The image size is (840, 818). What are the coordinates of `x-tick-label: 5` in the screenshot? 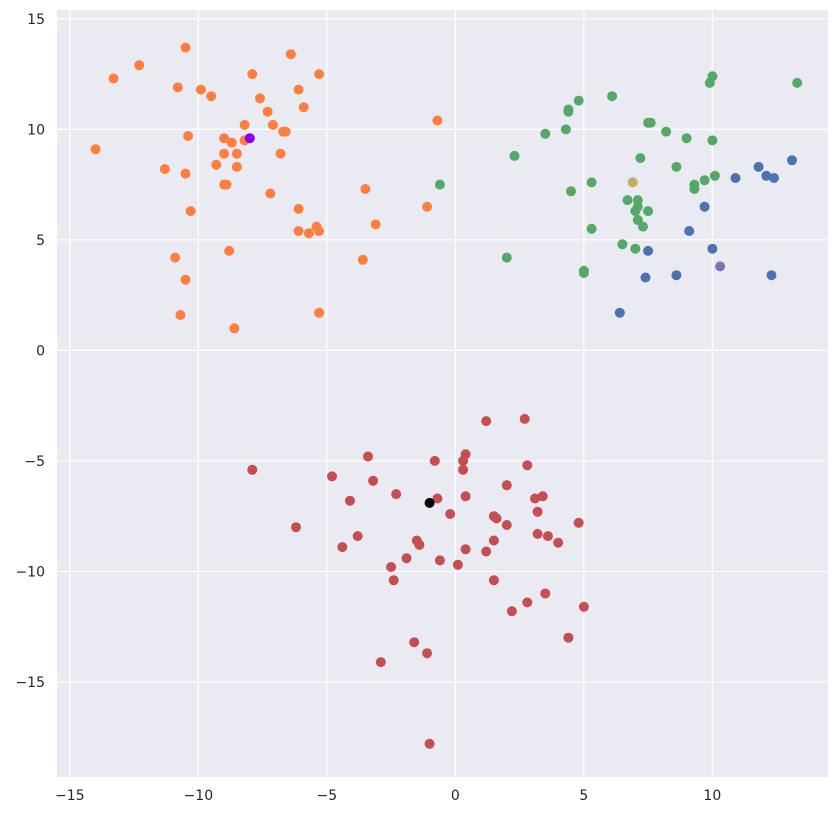 It's located at (583, 796).